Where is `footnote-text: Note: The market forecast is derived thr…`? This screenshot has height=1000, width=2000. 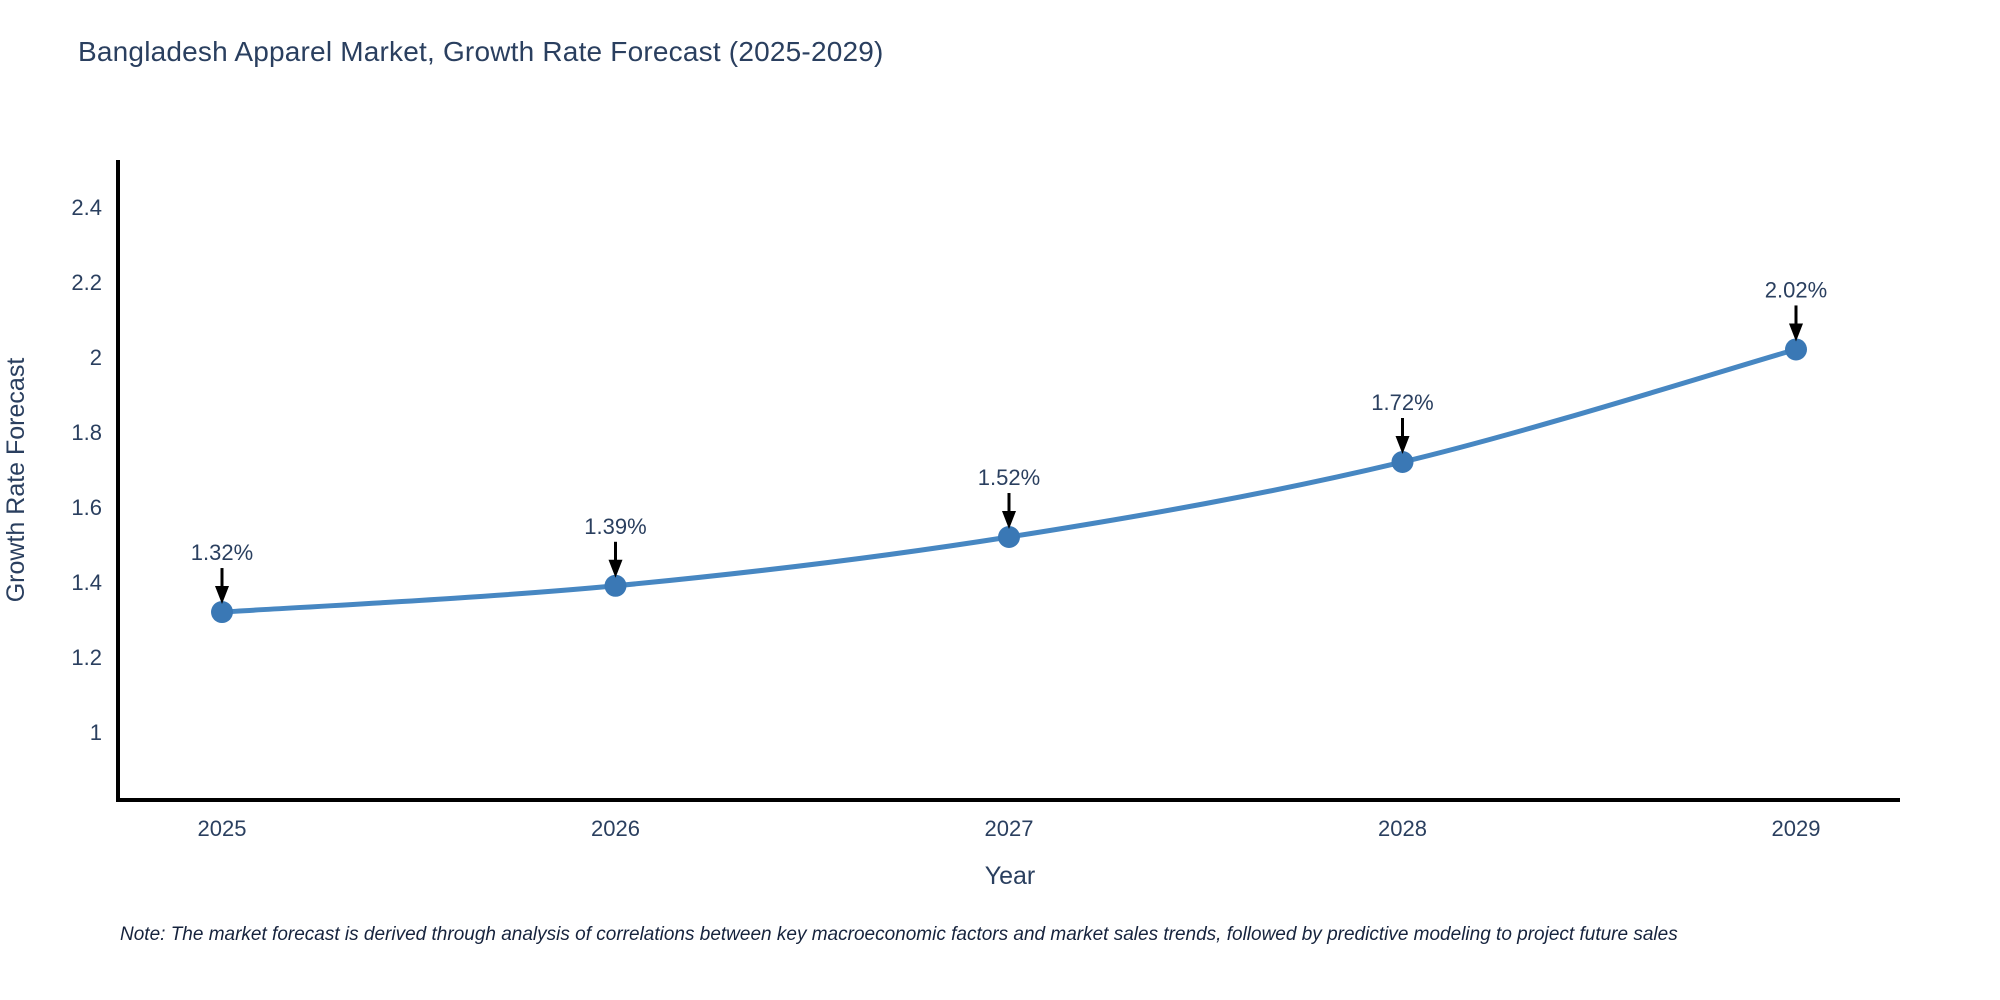
footnote-text: Note: The market forecast is derived thr… is located at coordinates (899, 934).